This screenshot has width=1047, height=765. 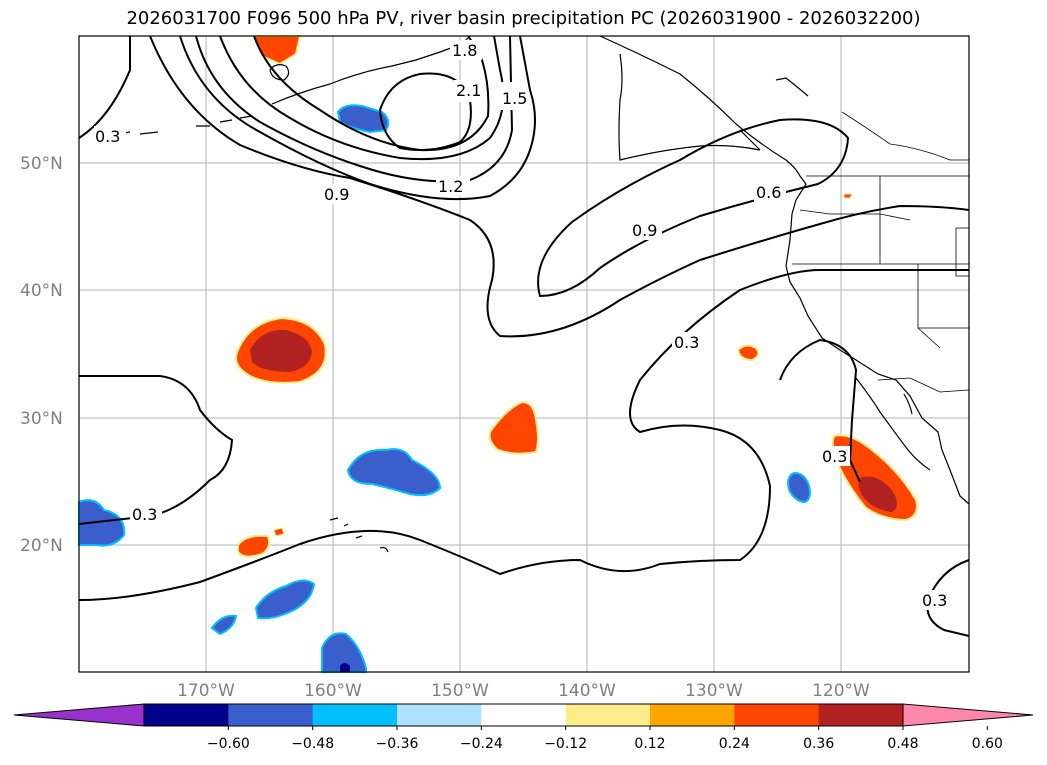 What do you see at coordinates (450, 186) in the screenshot?
I see `contour-label: 1.2` at bounding box center [450, 186].